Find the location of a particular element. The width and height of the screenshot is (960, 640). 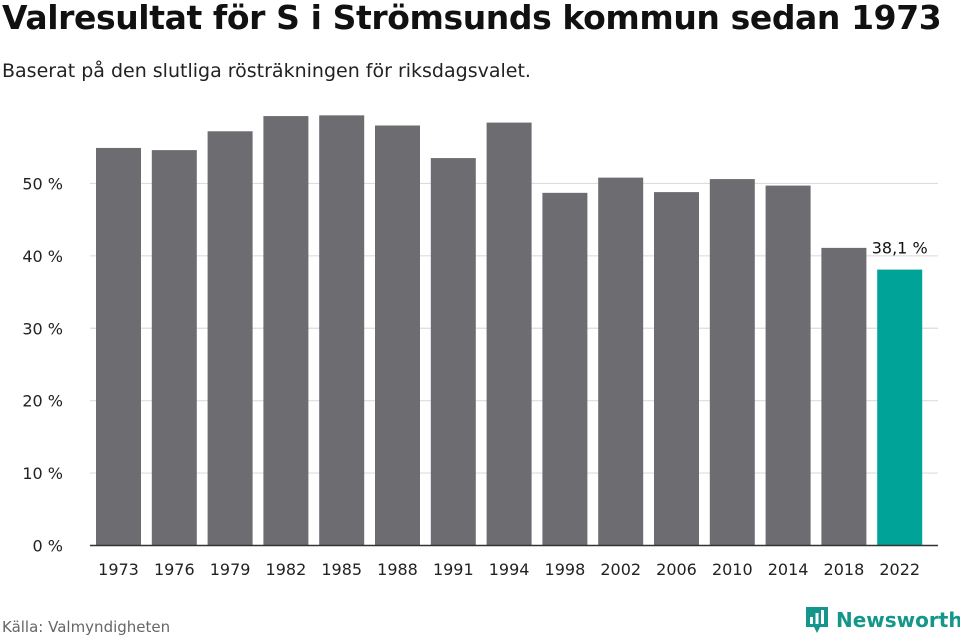

y-tick-label: 50 % is located at coordinates (42, 183).